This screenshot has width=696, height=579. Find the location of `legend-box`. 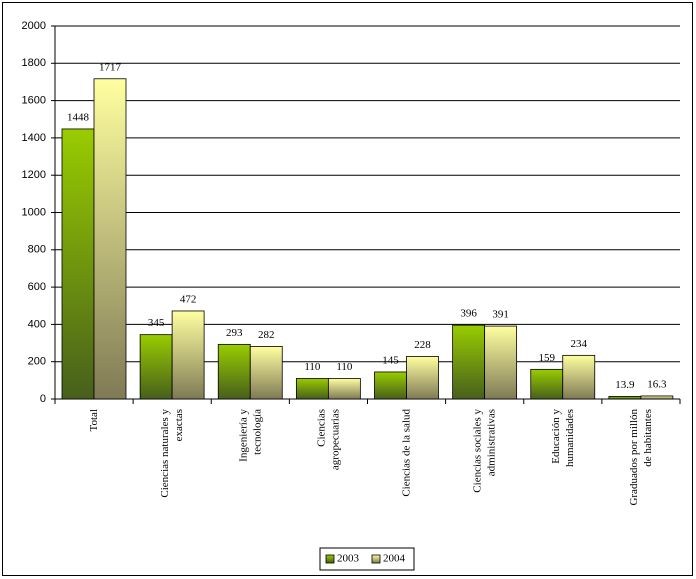

legend-box is located at coordinates (367, 559).